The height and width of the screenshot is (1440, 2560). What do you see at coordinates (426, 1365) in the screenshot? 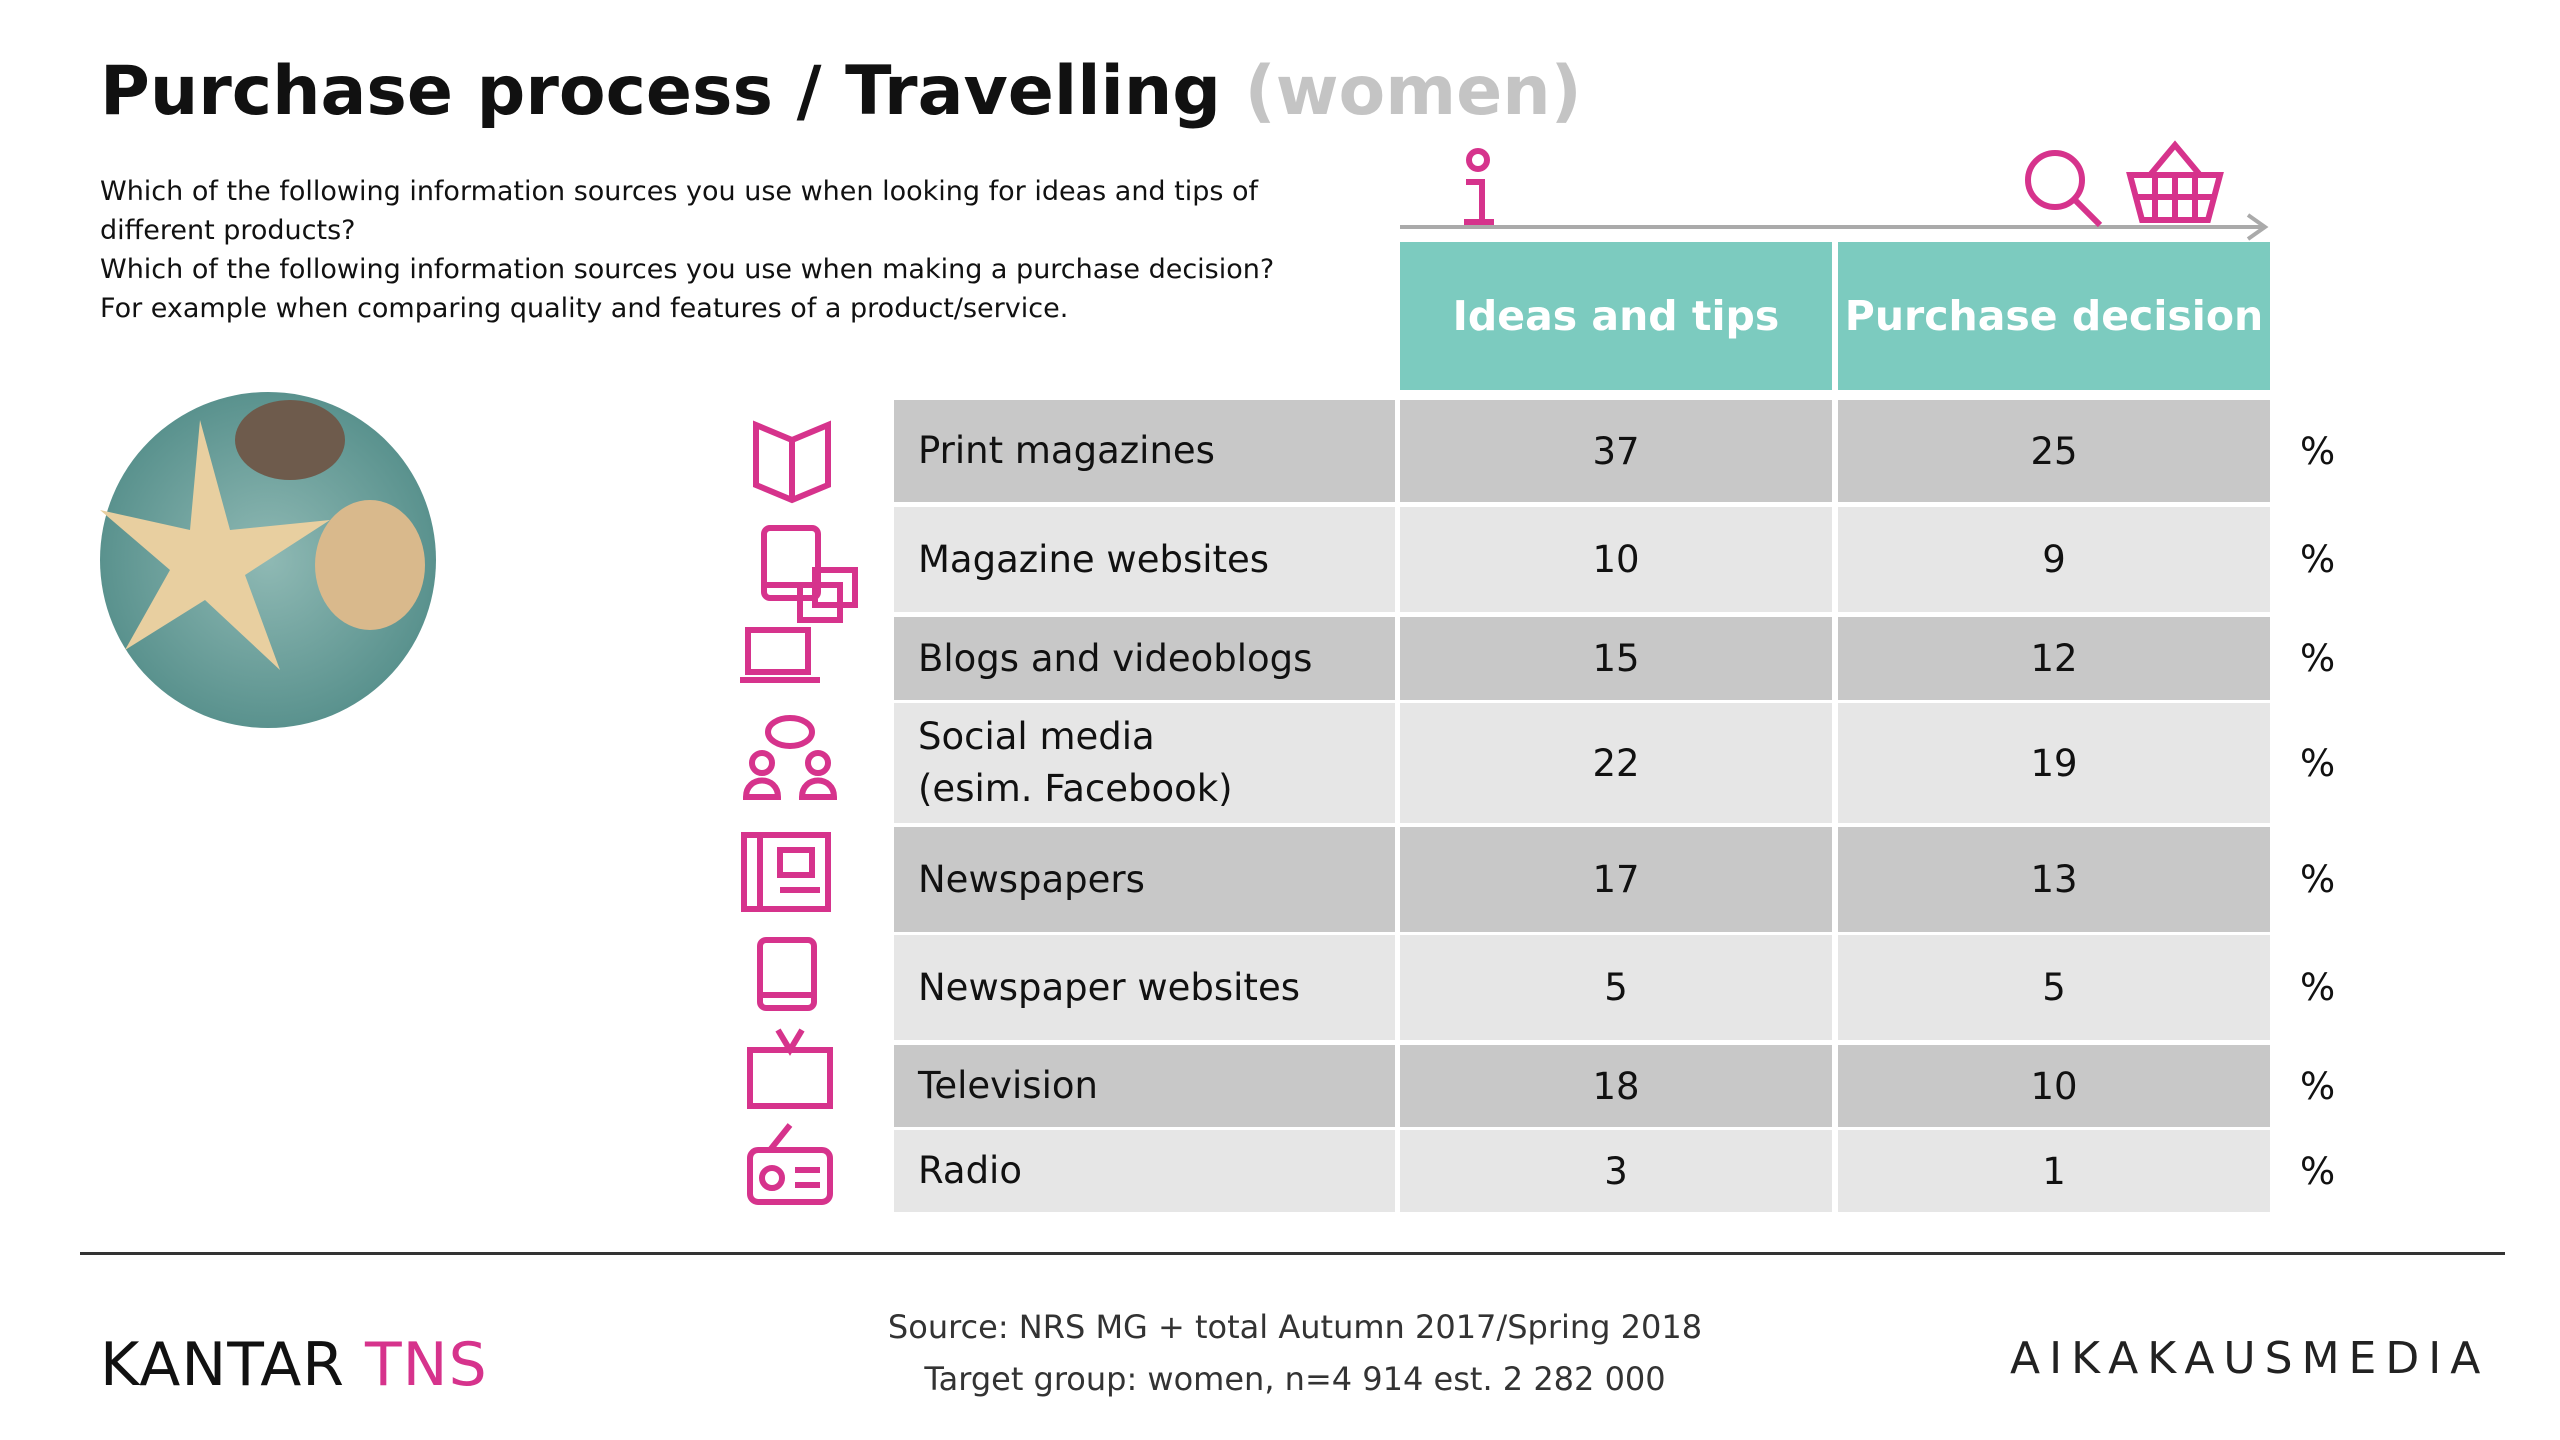
I see `logo-text: TNS` at bounding box center [426, 1365].